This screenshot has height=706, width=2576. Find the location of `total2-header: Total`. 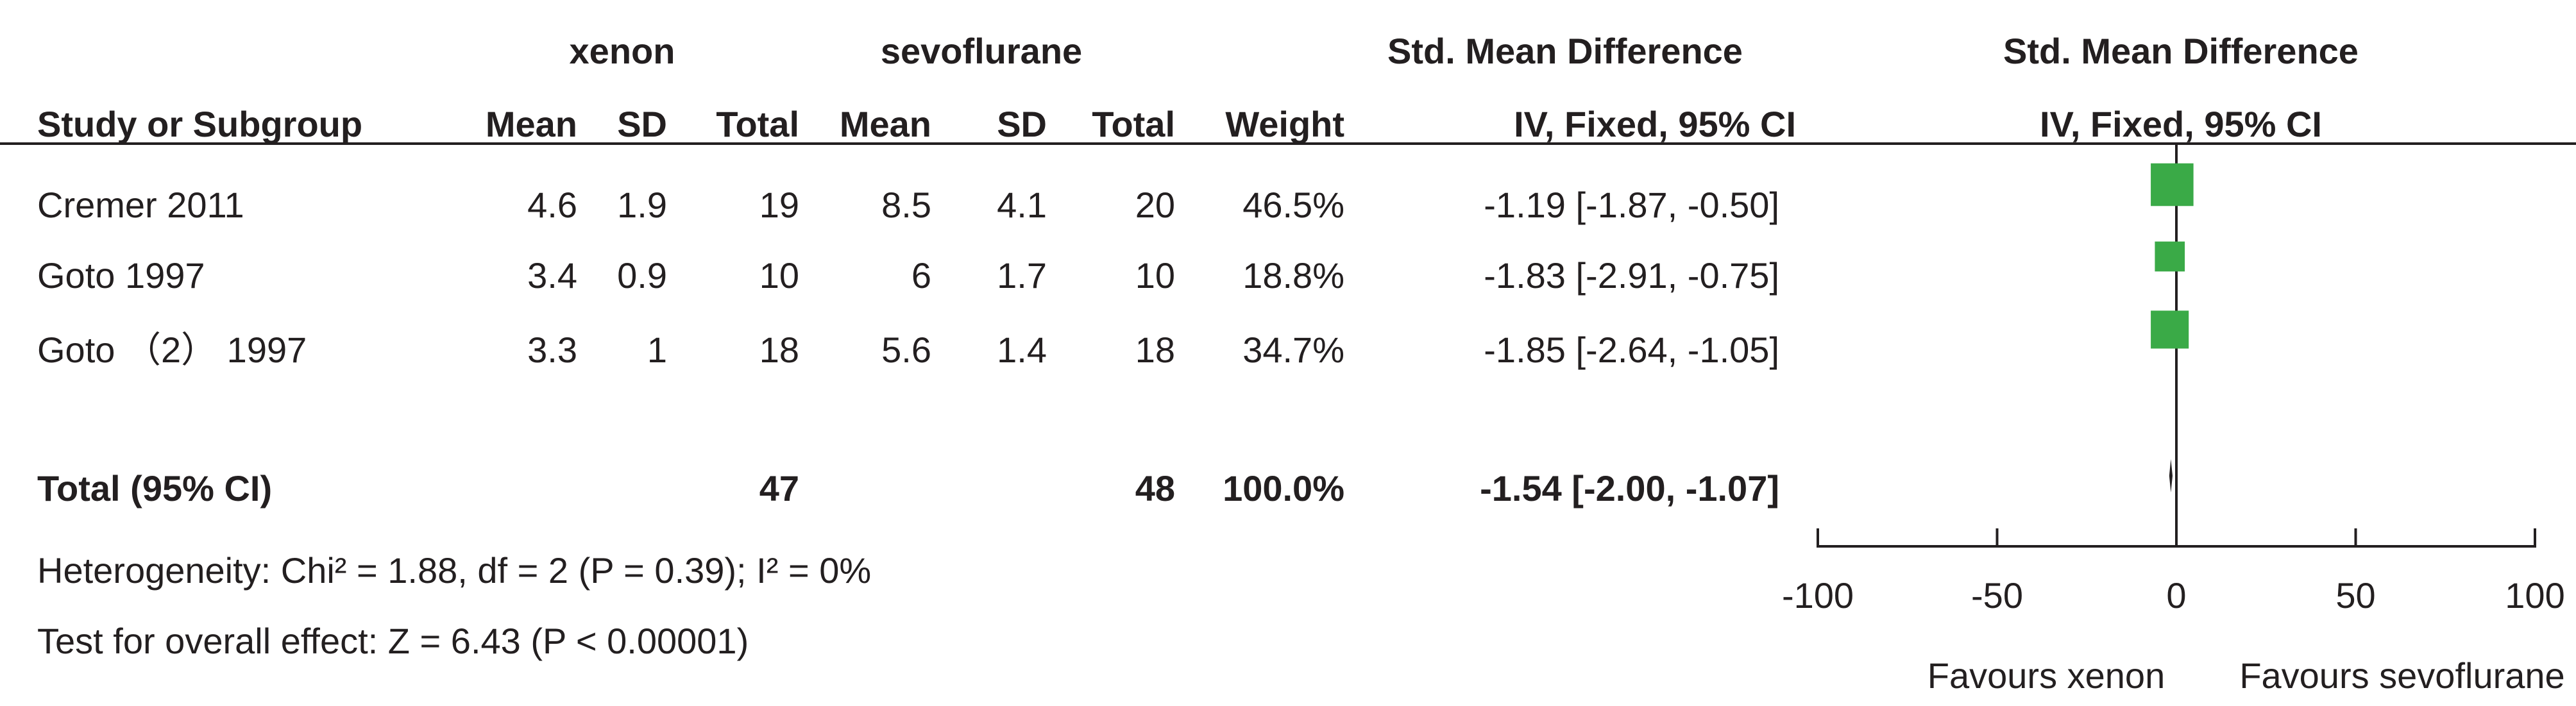

total2-header: Total is located at coordinates (1133, 124).